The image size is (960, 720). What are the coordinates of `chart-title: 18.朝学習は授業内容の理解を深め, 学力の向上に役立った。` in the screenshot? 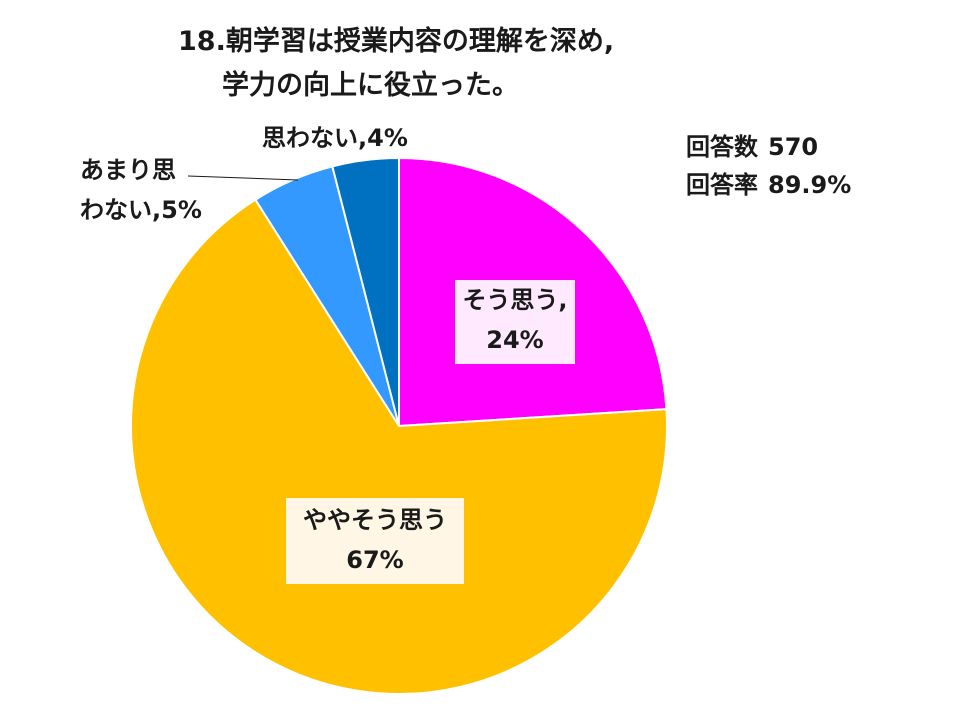 It's located at (396, 64).